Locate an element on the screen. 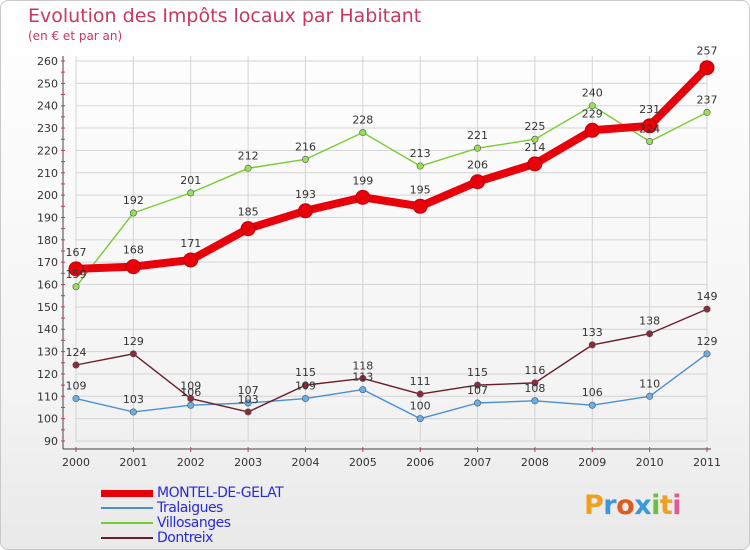 This screenshot has width=750, height=550. y-tick-label: 260 is located at coordinates (47, 61).